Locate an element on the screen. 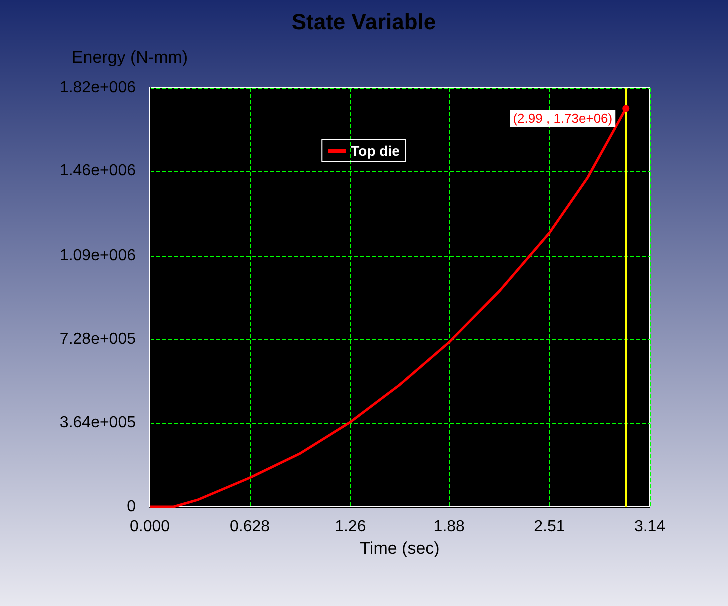  x-tick-label: 2.51 is located at coordinates (550, 527).